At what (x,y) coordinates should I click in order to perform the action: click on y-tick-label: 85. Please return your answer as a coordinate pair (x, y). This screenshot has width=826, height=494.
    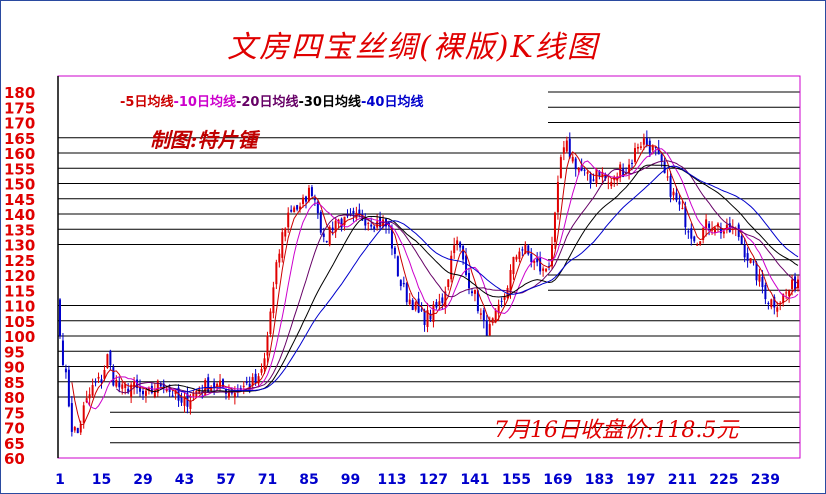
    Looking at the image, I should click on (14, 383).